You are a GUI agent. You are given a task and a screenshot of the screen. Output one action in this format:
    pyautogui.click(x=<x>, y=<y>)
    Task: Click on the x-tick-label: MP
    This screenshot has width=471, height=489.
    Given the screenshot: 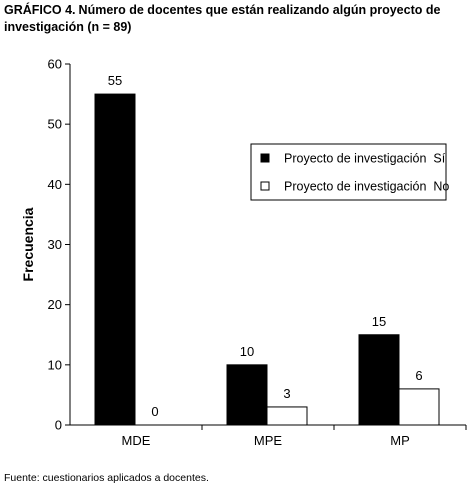 What is the action you would take?
    pyautogui.click(x=400, y=440)
    